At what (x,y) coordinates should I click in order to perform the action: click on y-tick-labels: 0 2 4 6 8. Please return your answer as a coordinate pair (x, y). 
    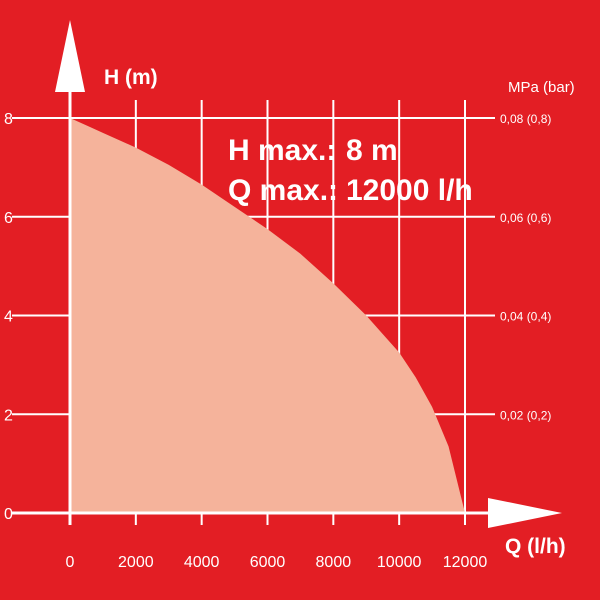
    Looking at the image, I should click on (8, 317).